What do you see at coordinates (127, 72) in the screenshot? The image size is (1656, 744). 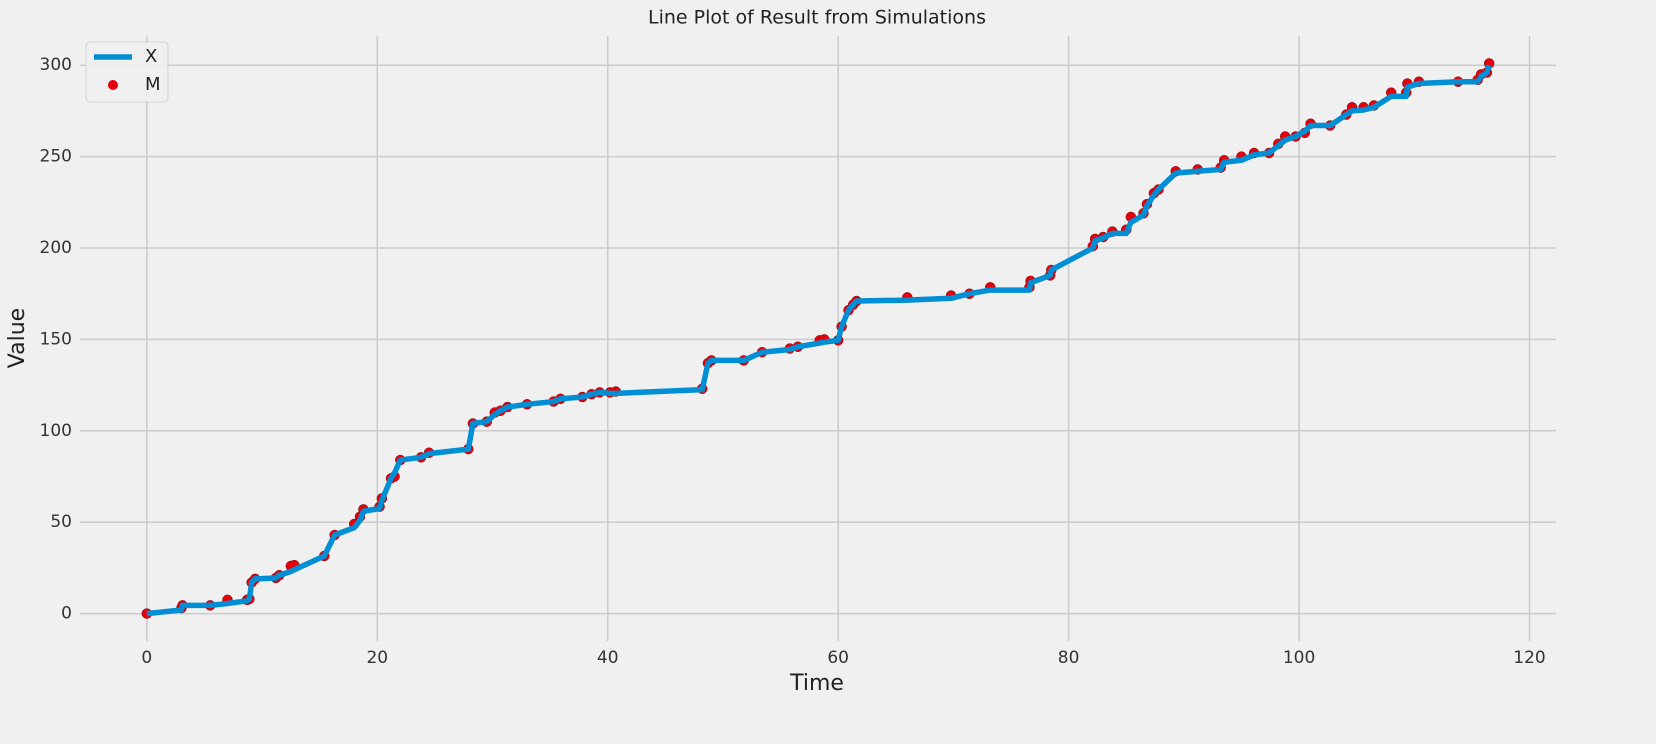 I see `legend: XM` at bounding box center [127, 72].